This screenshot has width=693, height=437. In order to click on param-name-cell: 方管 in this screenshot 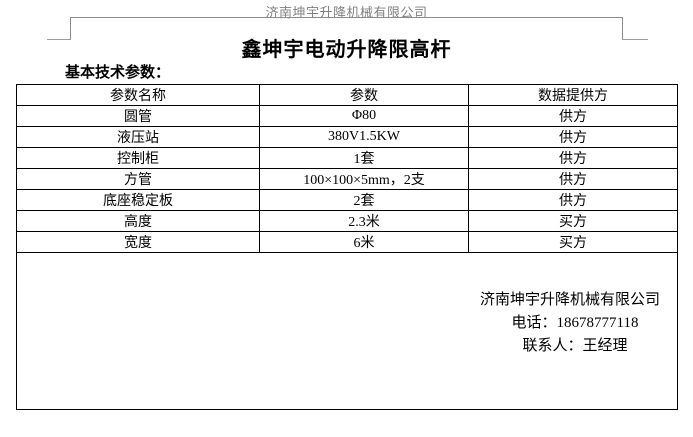, I will do `click(138, 179)`.